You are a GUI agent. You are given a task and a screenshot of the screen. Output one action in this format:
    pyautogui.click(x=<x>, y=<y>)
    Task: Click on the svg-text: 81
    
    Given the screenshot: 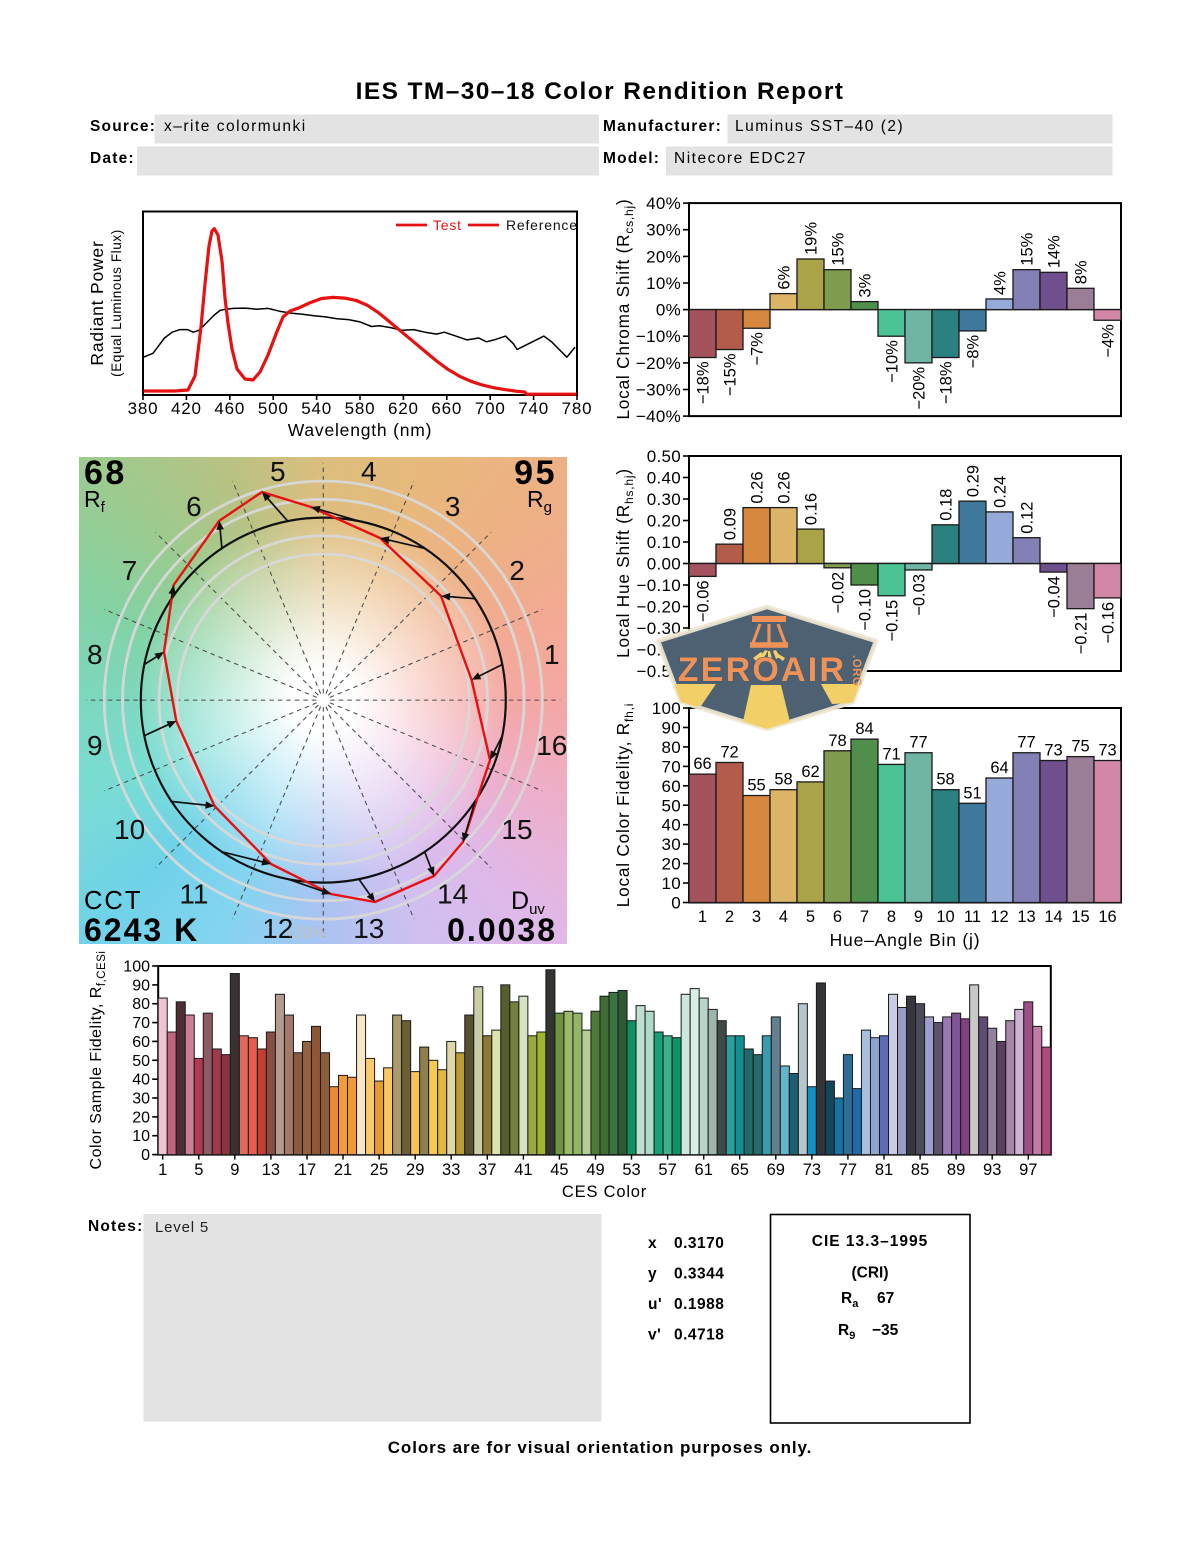 What is the action you would take?
    pyautogui.click(x=884, y=1170)
    